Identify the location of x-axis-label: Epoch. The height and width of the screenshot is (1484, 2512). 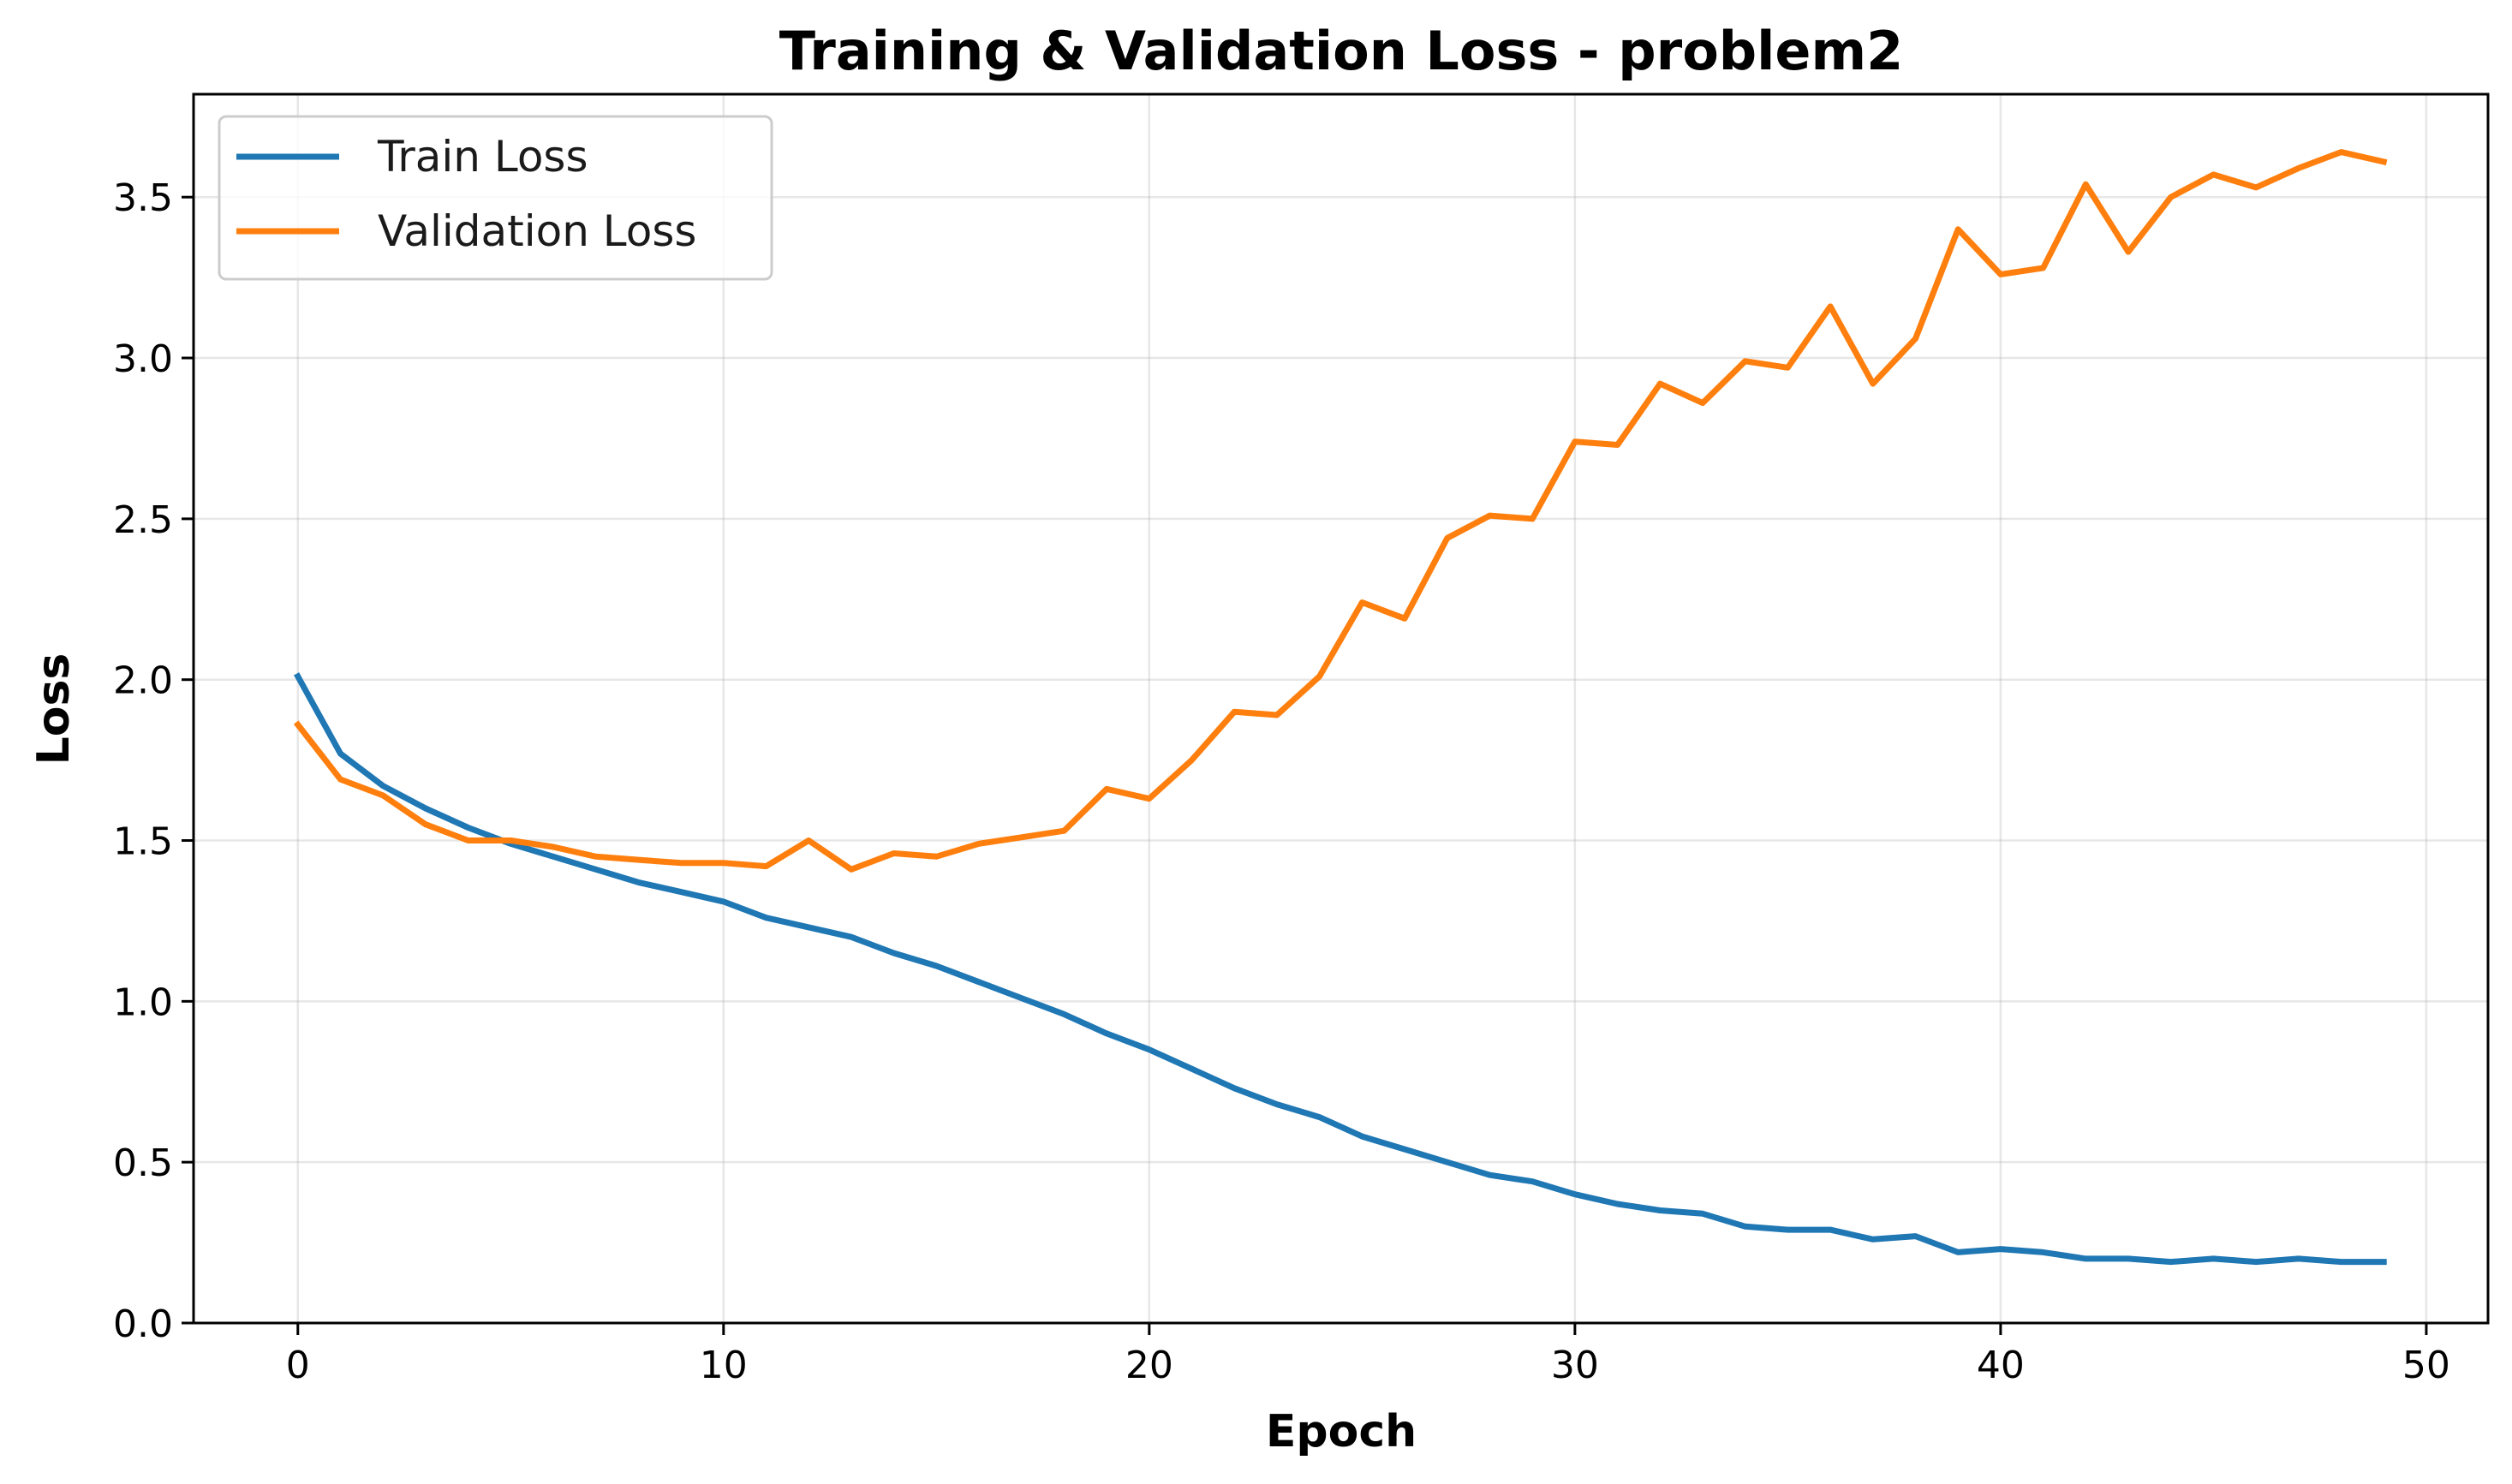
(1342, 1432).